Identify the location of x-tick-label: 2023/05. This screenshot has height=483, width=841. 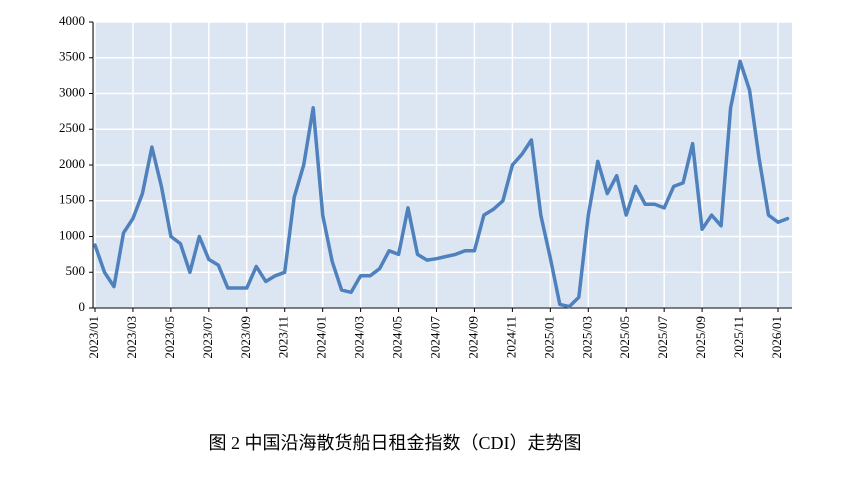
(169, 337).